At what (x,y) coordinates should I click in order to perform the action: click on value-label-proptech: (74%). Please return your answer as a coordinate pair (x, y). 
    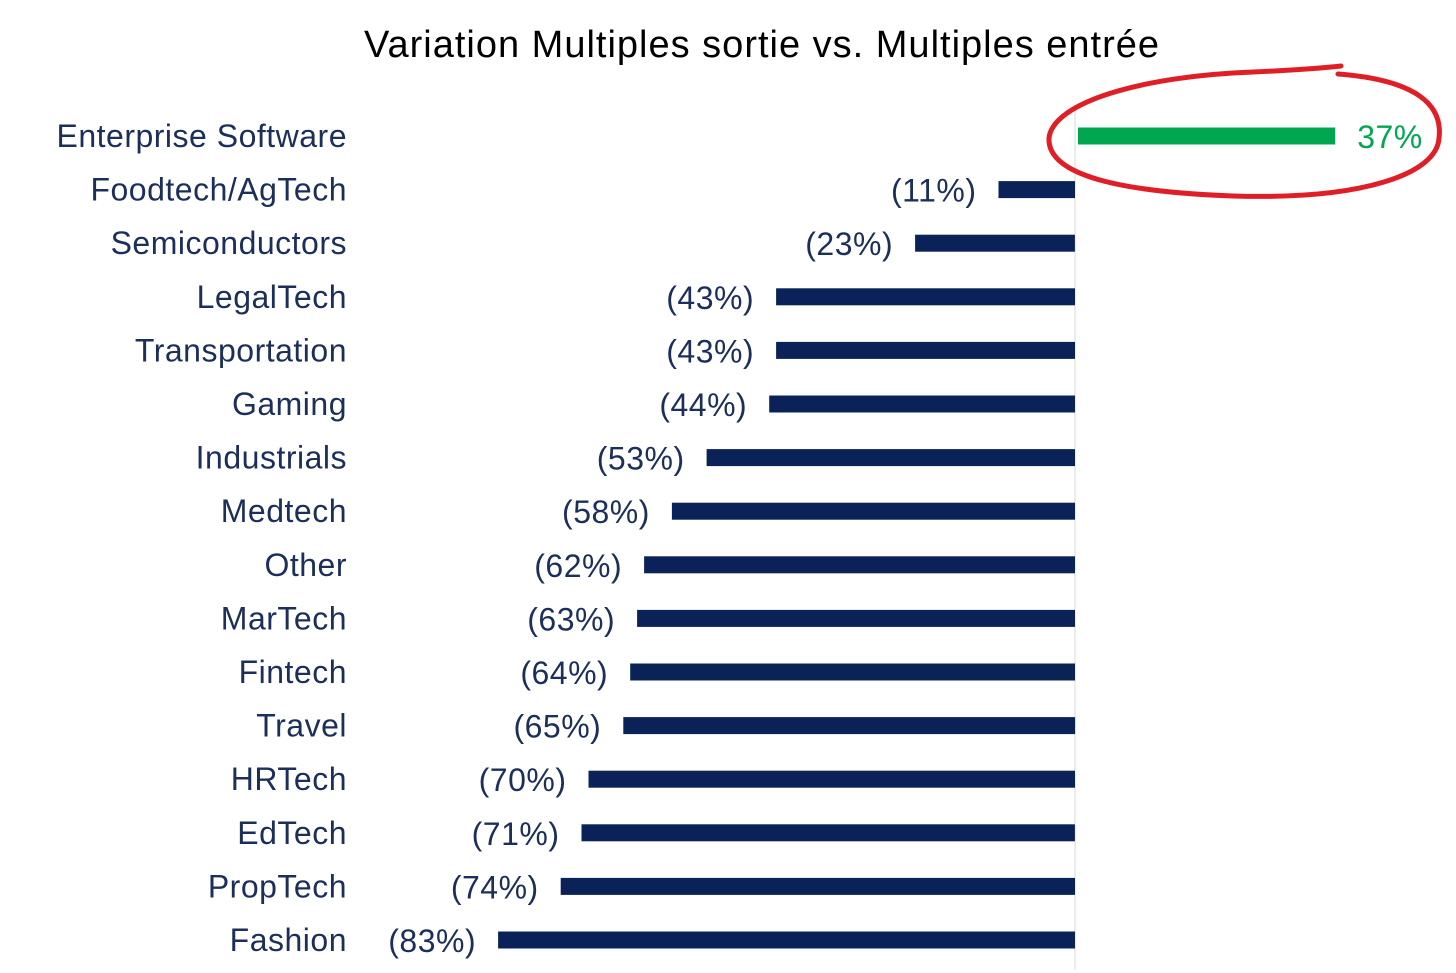
    Looking at the image, I should click on (495, 887).